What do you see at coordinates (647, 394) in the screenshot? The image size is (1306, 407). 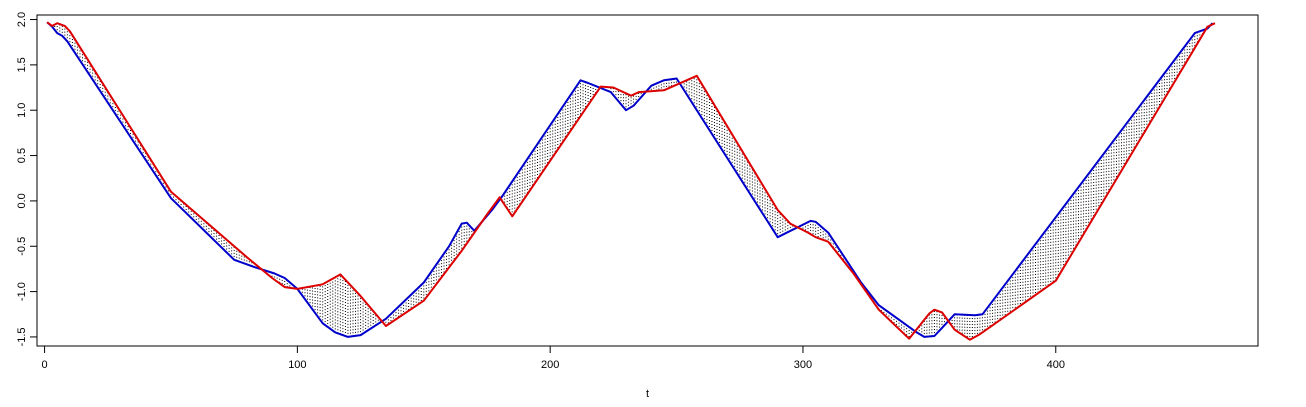 I see `x-axis-title: t` at bounding box center [647, 394].